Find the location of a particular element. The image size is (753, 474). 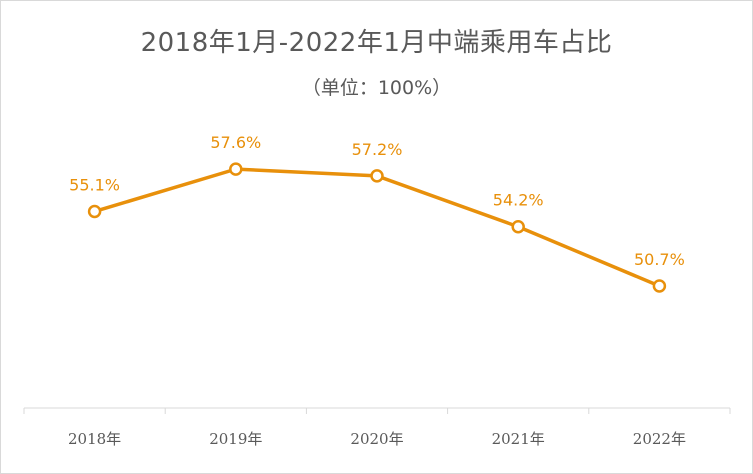

data-label: 57.2% is located at coordinates (377, 149).